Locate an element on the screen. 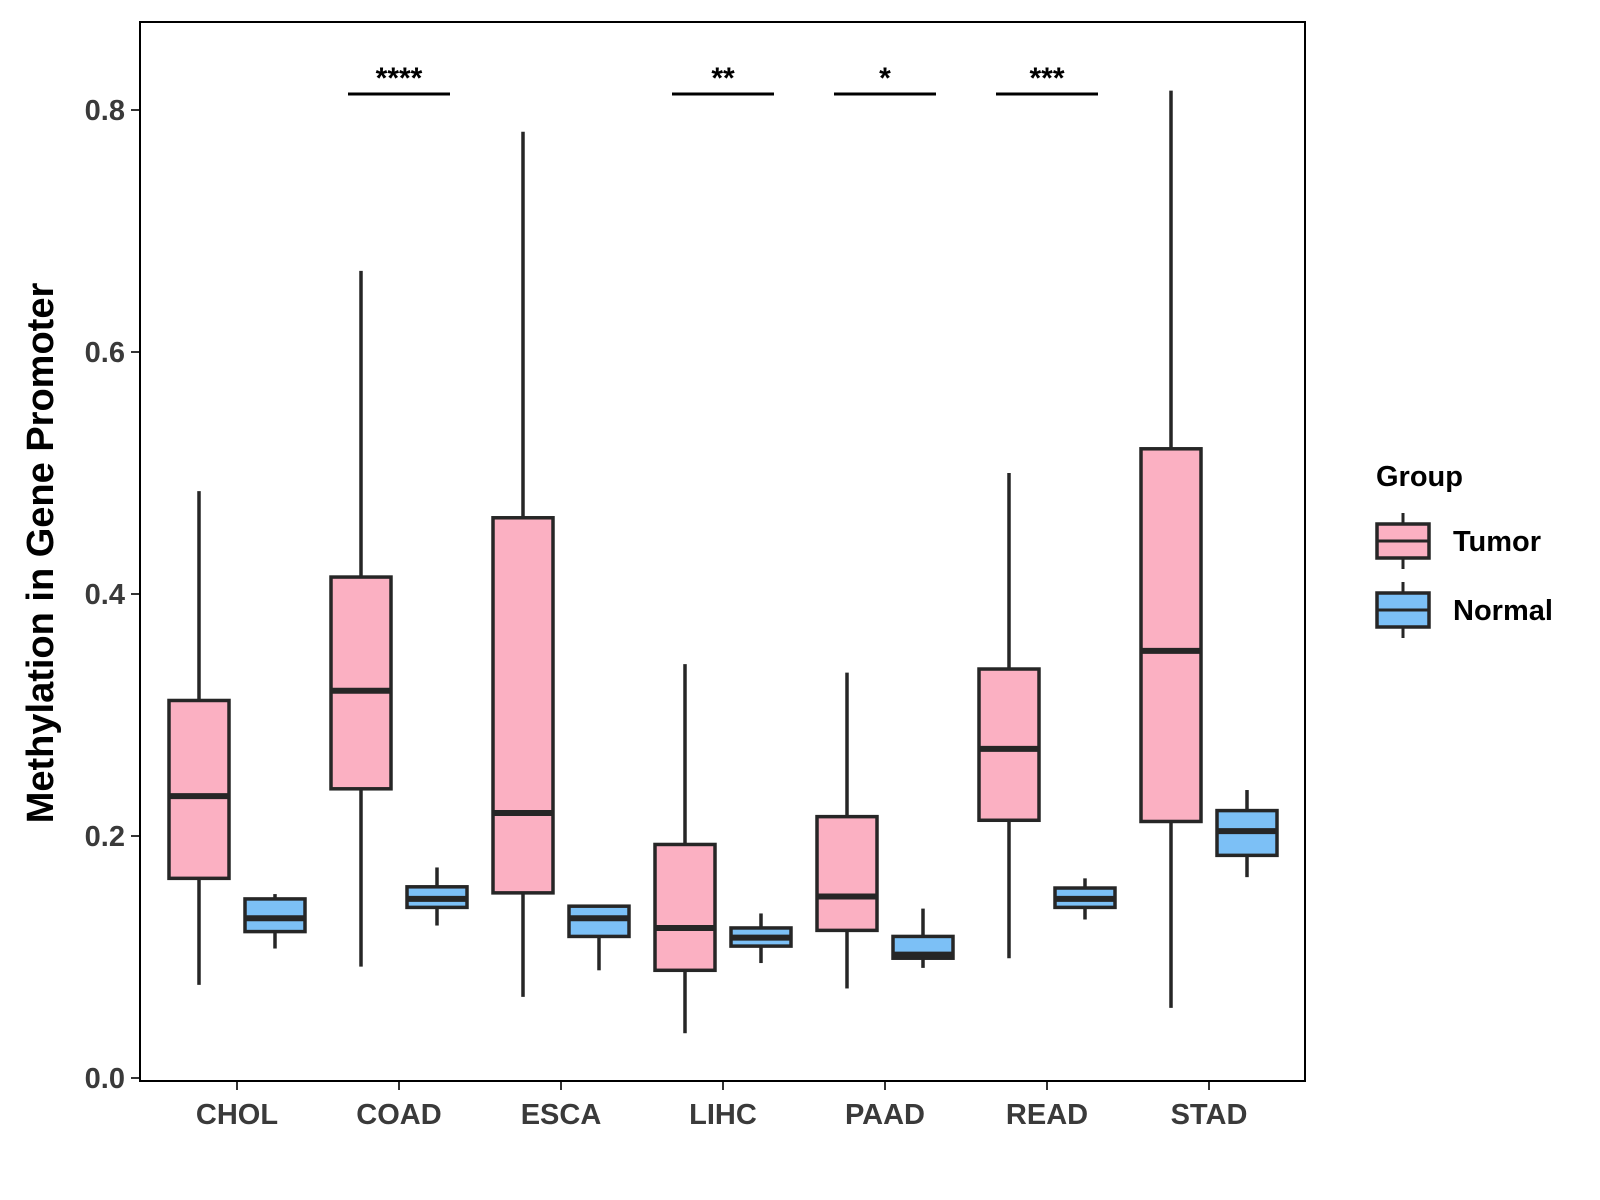 This screenshot has width=1600, height=1200. tumor-box-paad is located at coordinates (847, 873).